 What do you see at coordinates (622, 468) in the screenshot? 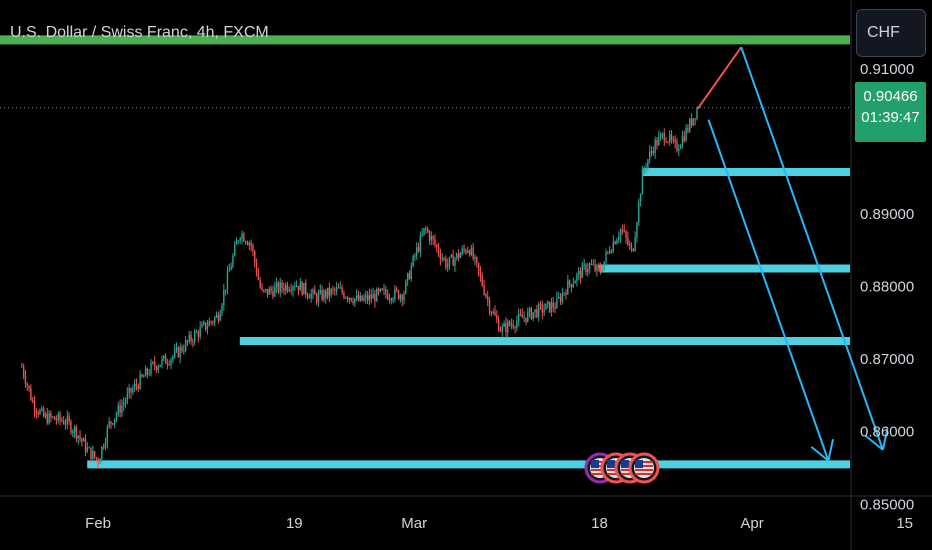
I see `economic-events` at bounding box center [622, 468].